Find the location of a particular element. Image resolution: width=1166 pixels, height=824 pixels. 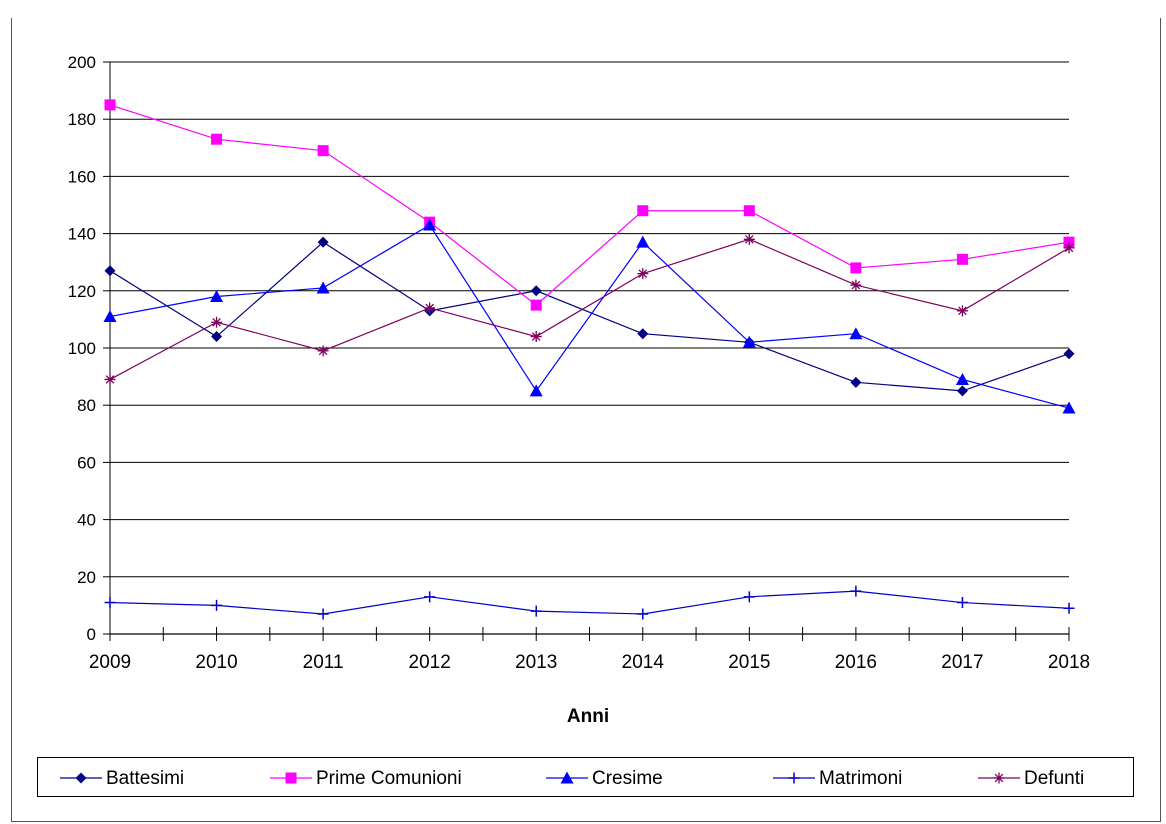

legend-label: Cresime is located at coordinates (627, 778).